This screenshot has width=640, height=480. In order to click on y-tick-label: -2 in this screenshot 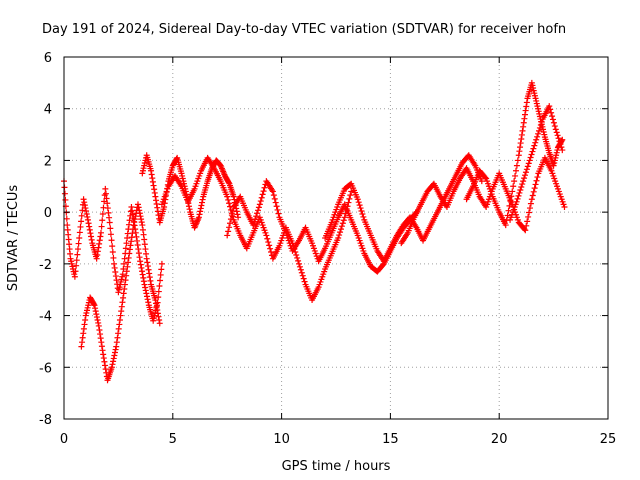, I will do `click(45, 265)`.